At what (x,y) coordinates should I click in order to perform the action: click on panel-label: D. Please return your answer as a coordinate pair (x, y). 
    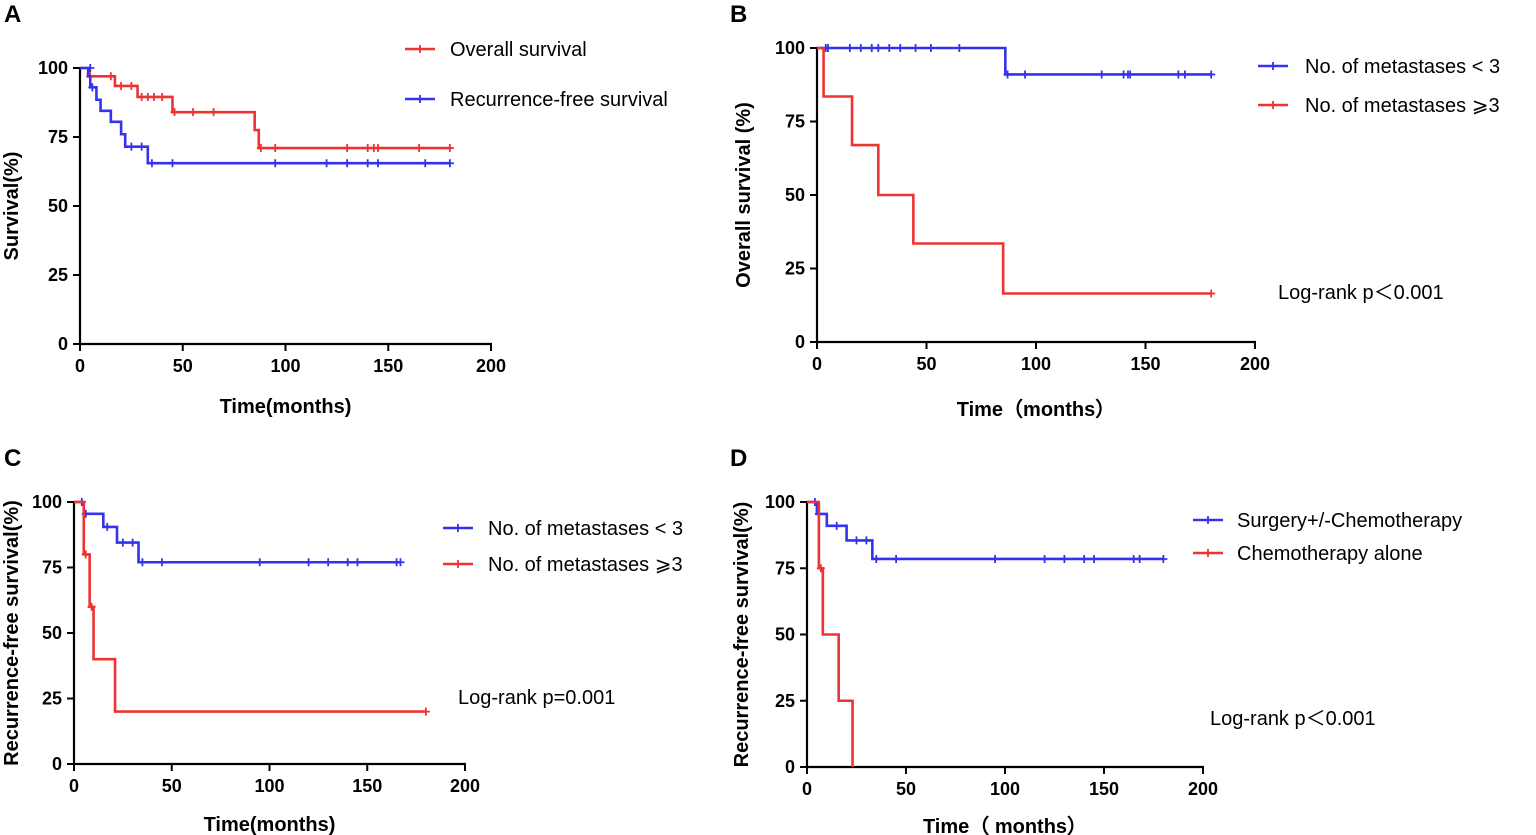
    Looking at the image, I should click on (738, 458).